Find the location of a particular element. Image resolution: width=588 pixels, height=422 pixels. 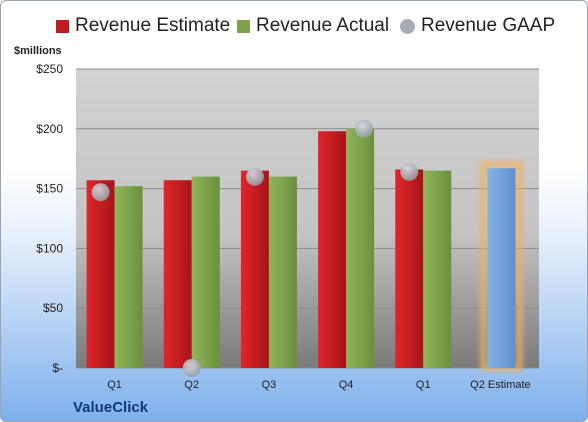

y-tick-label: $150 is located at coordinates (49, 189).